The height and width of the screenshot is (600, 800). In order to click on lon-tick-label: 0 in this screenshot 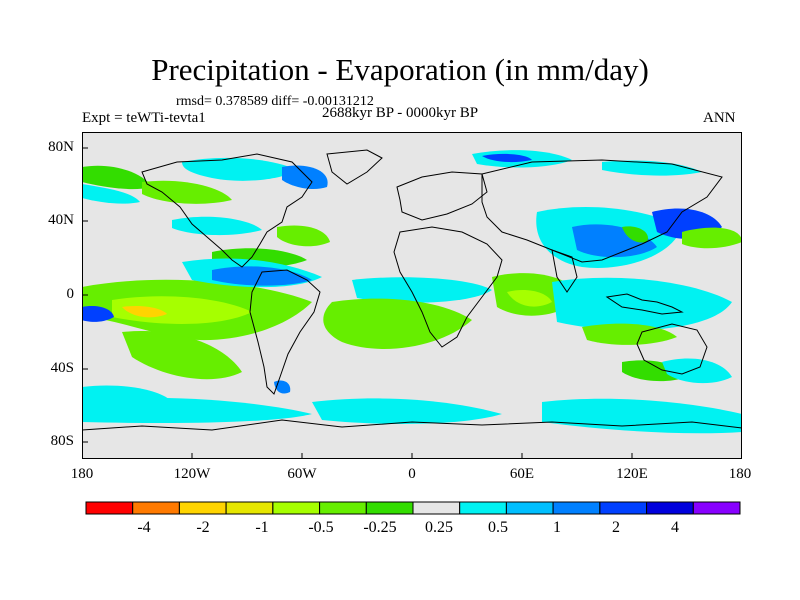, I will do `click(412, 474)`.